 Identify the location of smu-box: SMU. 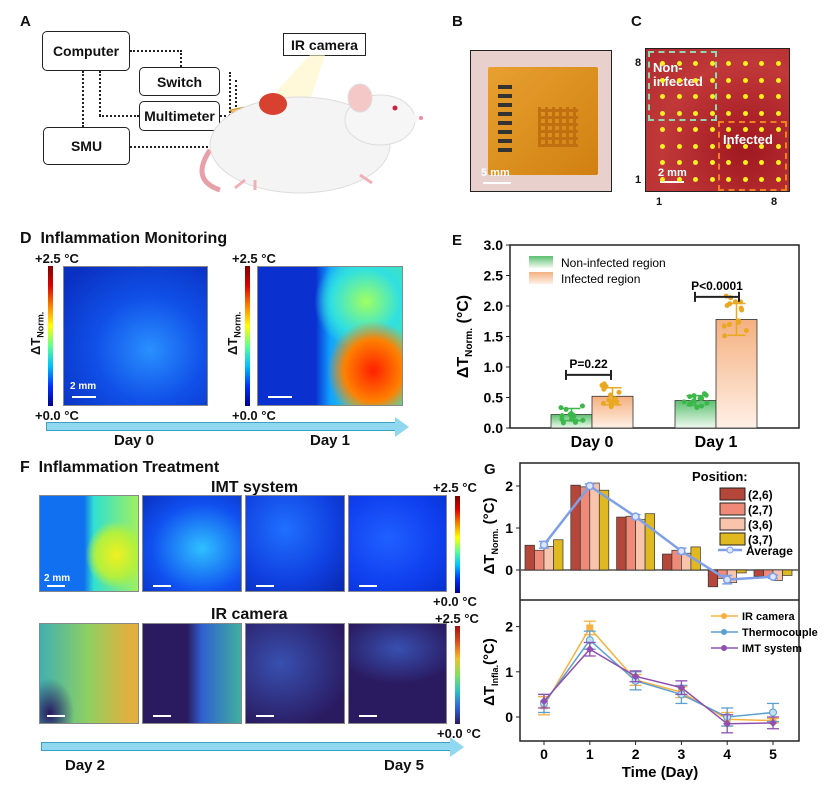
(86, 146).